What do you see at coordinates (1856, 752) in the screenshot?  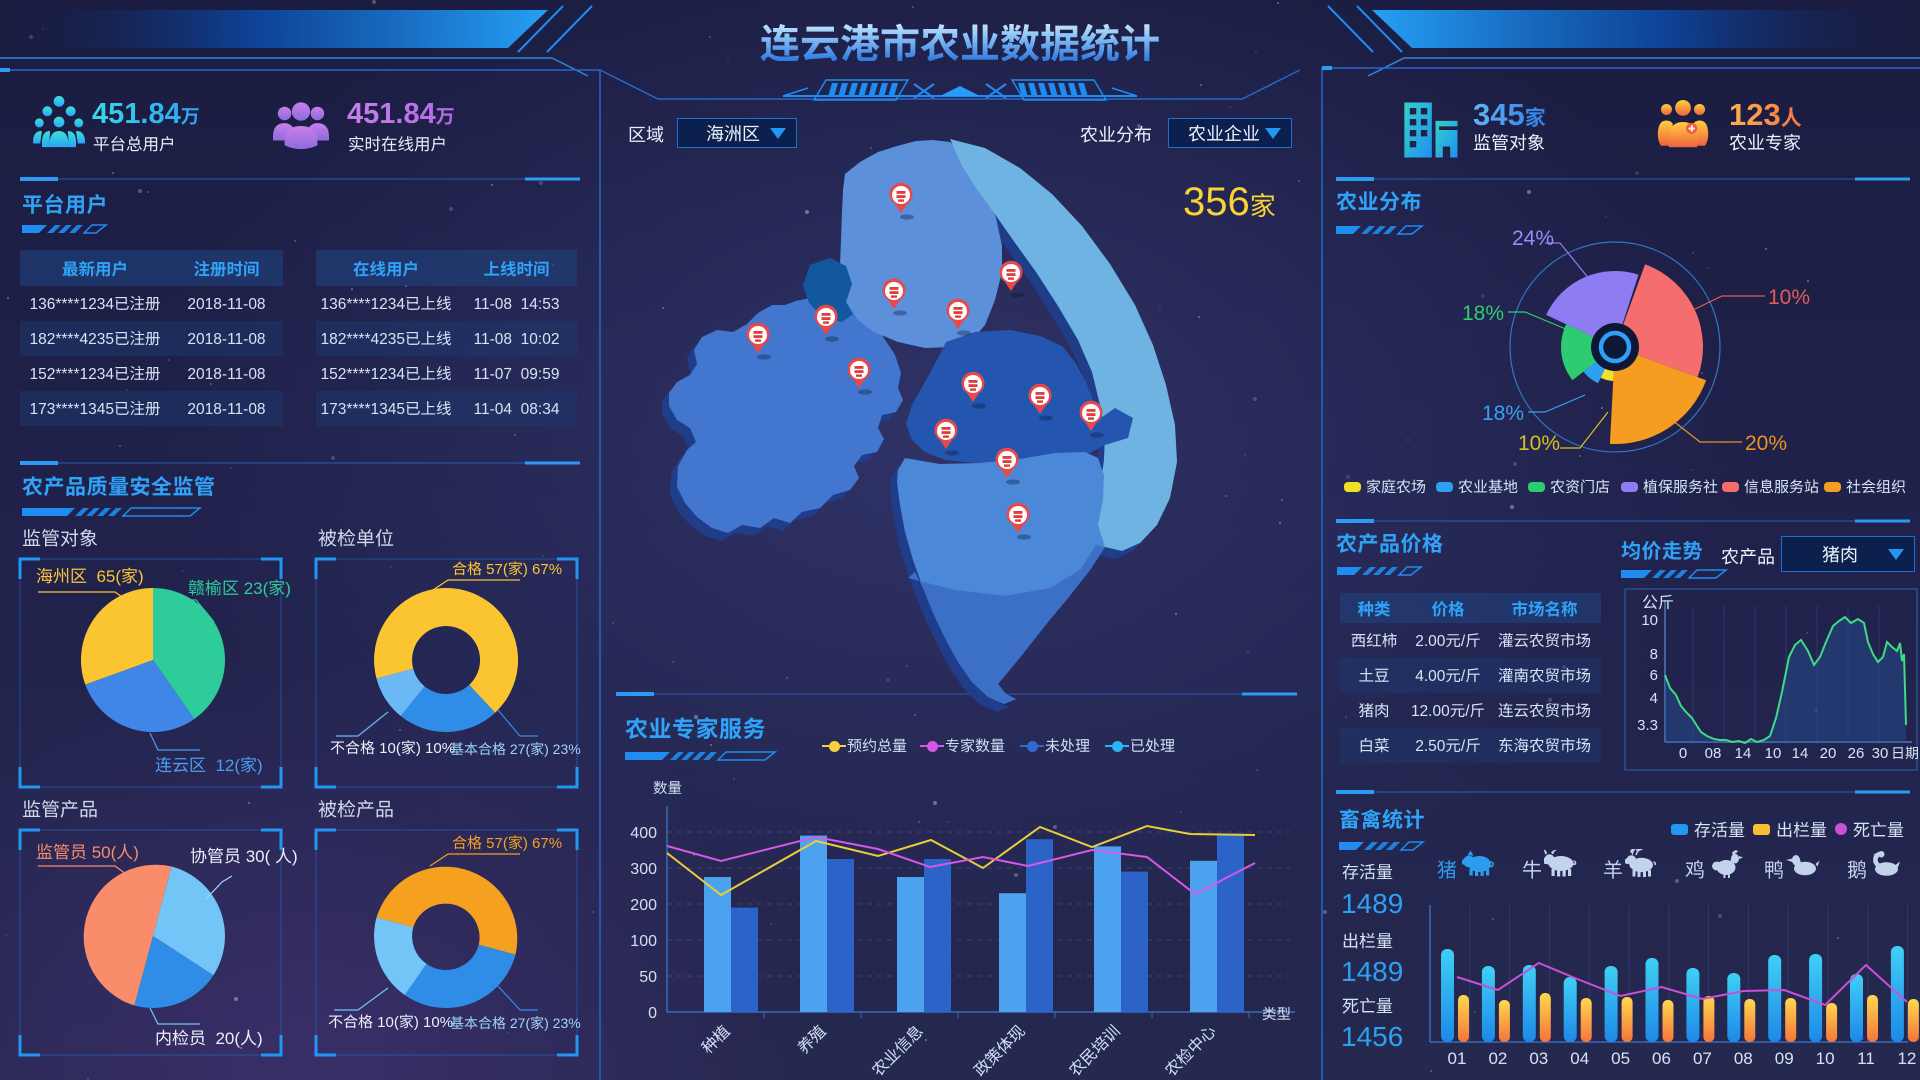 I see `svg-text: 26` at bounding box center [1856, 752].